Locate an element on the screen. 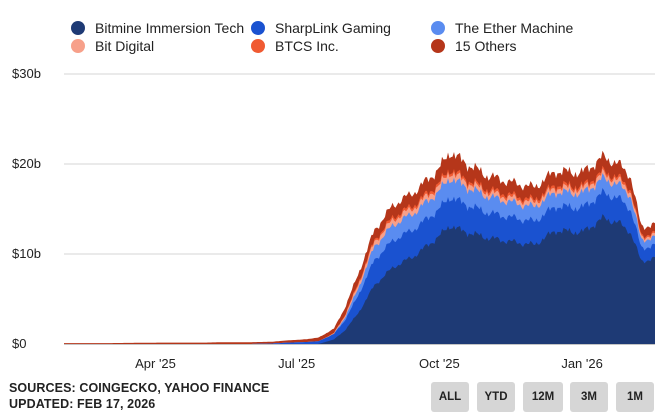  legend-label: SharpLink Gaming is located at coordinates (333, 28).